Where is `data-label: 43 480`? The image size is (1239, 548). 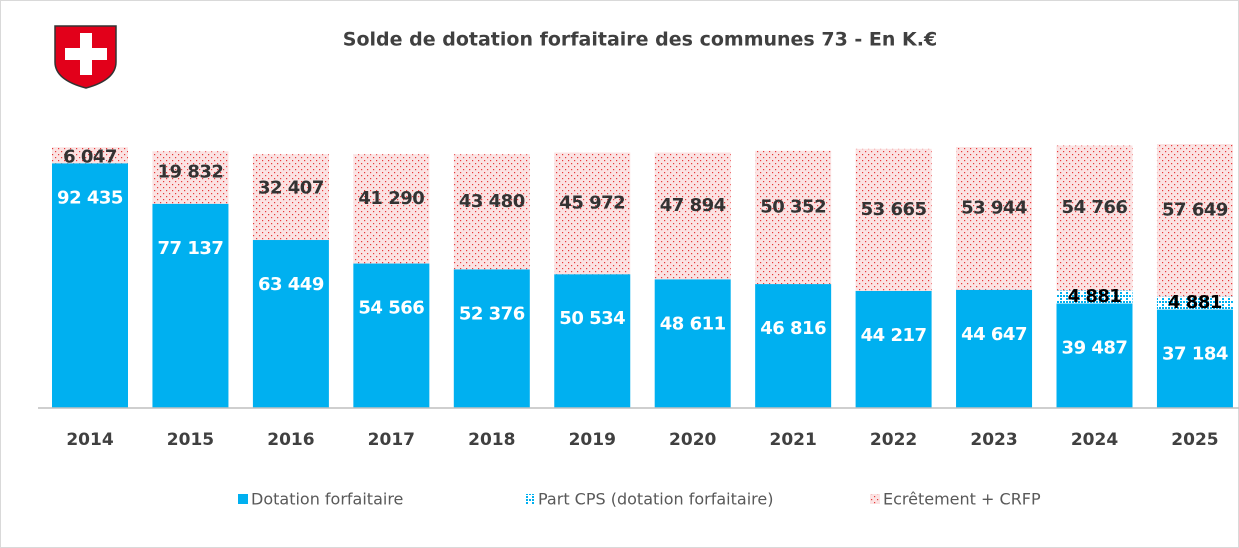
data-label: 43 480 is located at coordinates (492, 201).